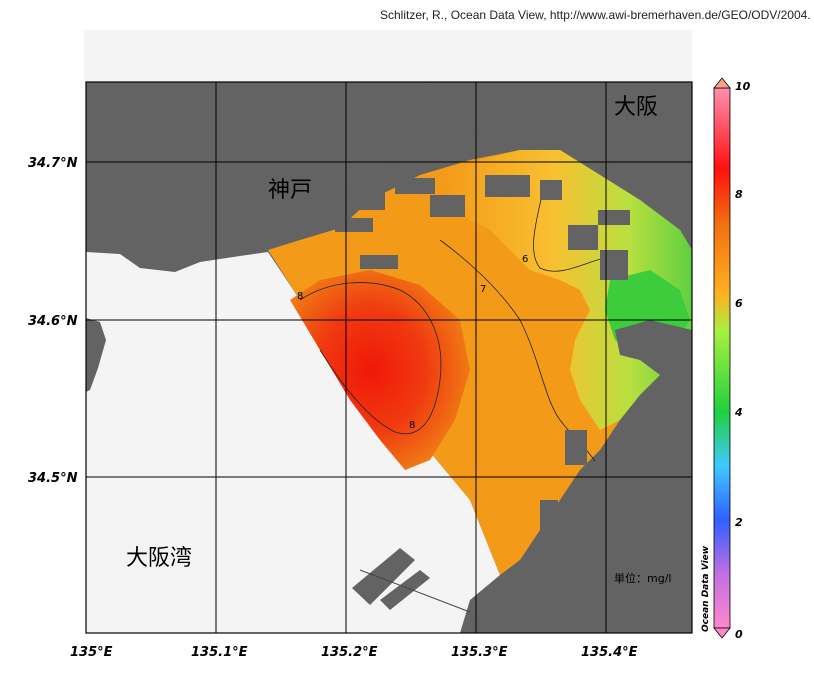  Describe the element at coordinates (290, 190) in the screenshot. I see `place-label-kobe: 神戸` at that location.